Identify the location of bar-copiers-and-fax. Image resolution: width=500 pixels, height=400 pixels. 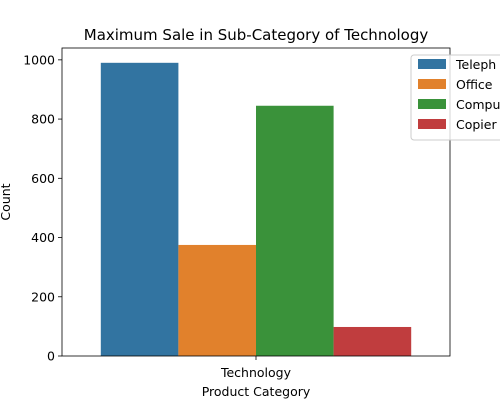
(372, 341).